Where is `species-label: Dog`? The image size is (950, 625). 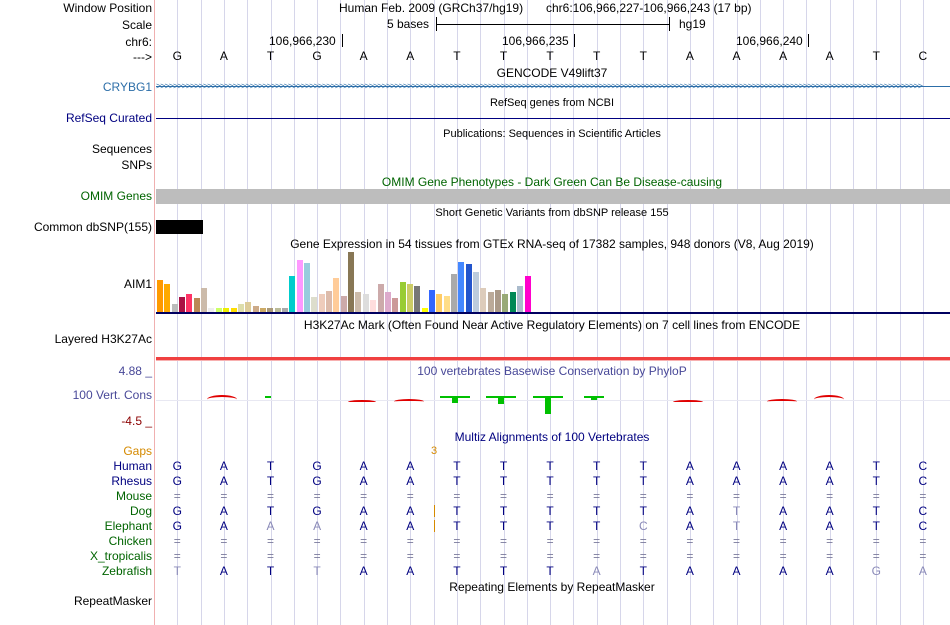 species-label: Dog is located at coordinates (140, 511).